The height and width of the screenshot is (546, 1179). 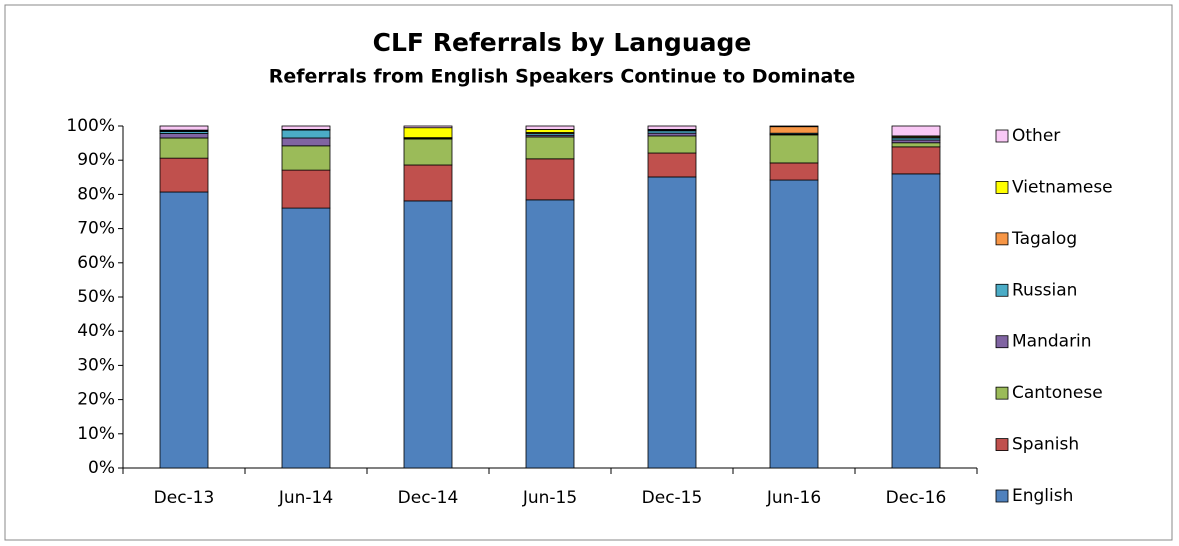 I want to click on y-tick-label: 50%, so click(x=96, y=297).